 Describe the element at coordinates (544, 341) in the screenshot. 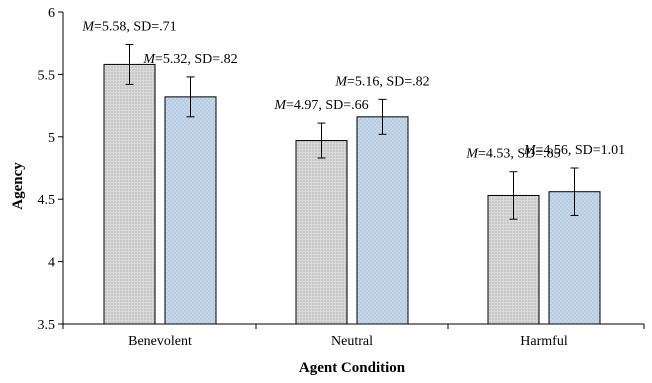

I see `x-tick-label: Harmful` at that location.